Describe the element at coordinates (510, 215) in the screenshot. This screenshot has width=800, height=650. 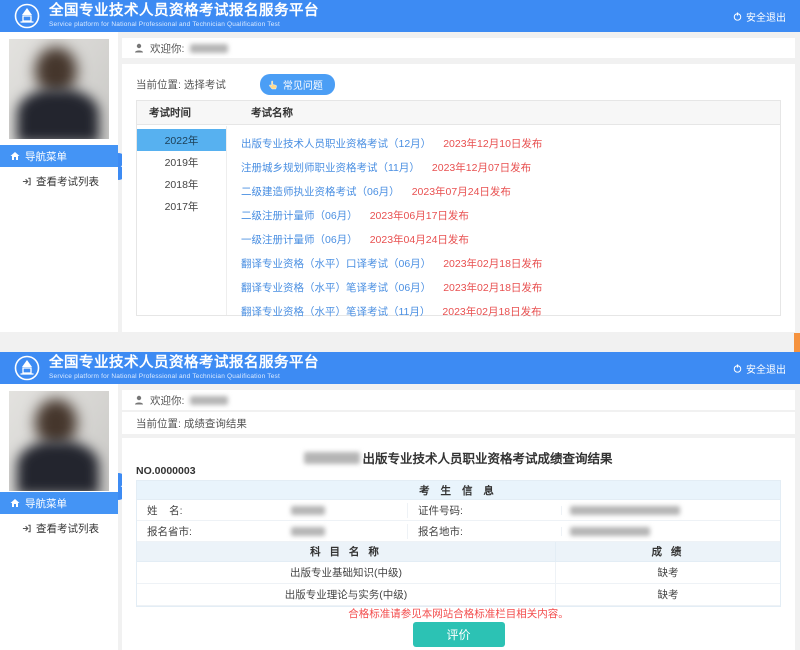
I see `exam-list-item: 二级注册计量师（06月） 2023年06月17日发布` at that location.